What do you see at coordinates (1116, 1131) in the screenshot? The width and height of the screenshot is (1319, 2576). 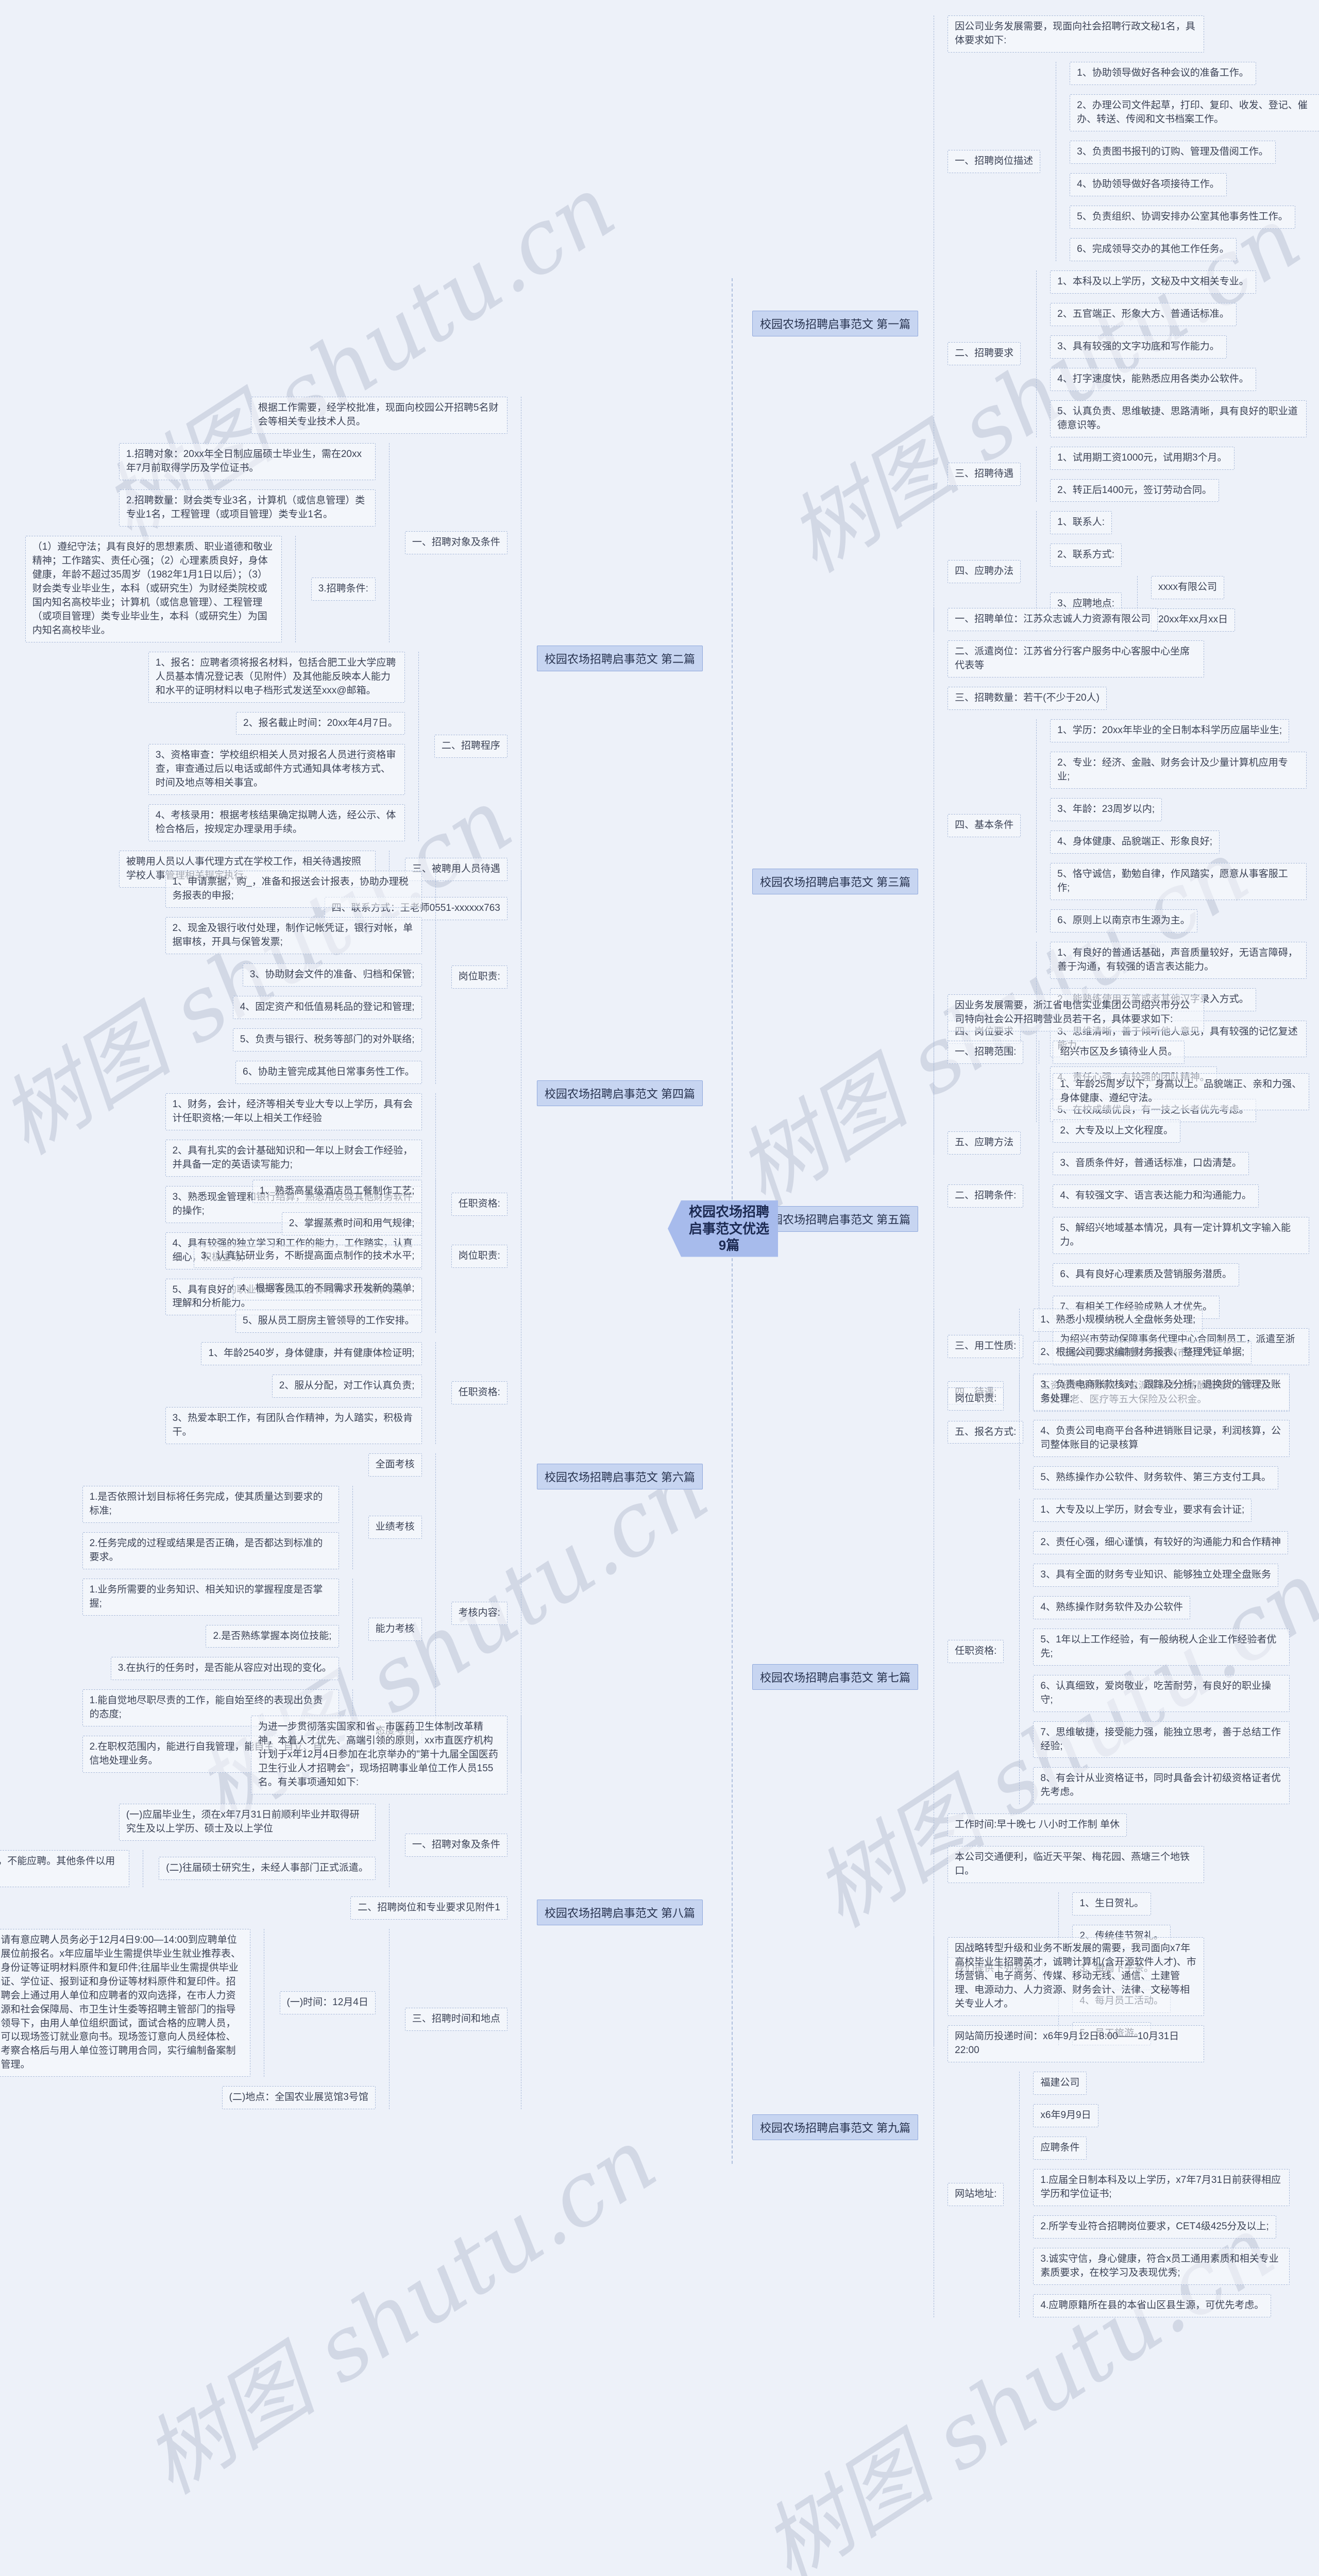 I see `map-node: 2、大专及以上文化程度。` at bounding box center [1116, 1131].